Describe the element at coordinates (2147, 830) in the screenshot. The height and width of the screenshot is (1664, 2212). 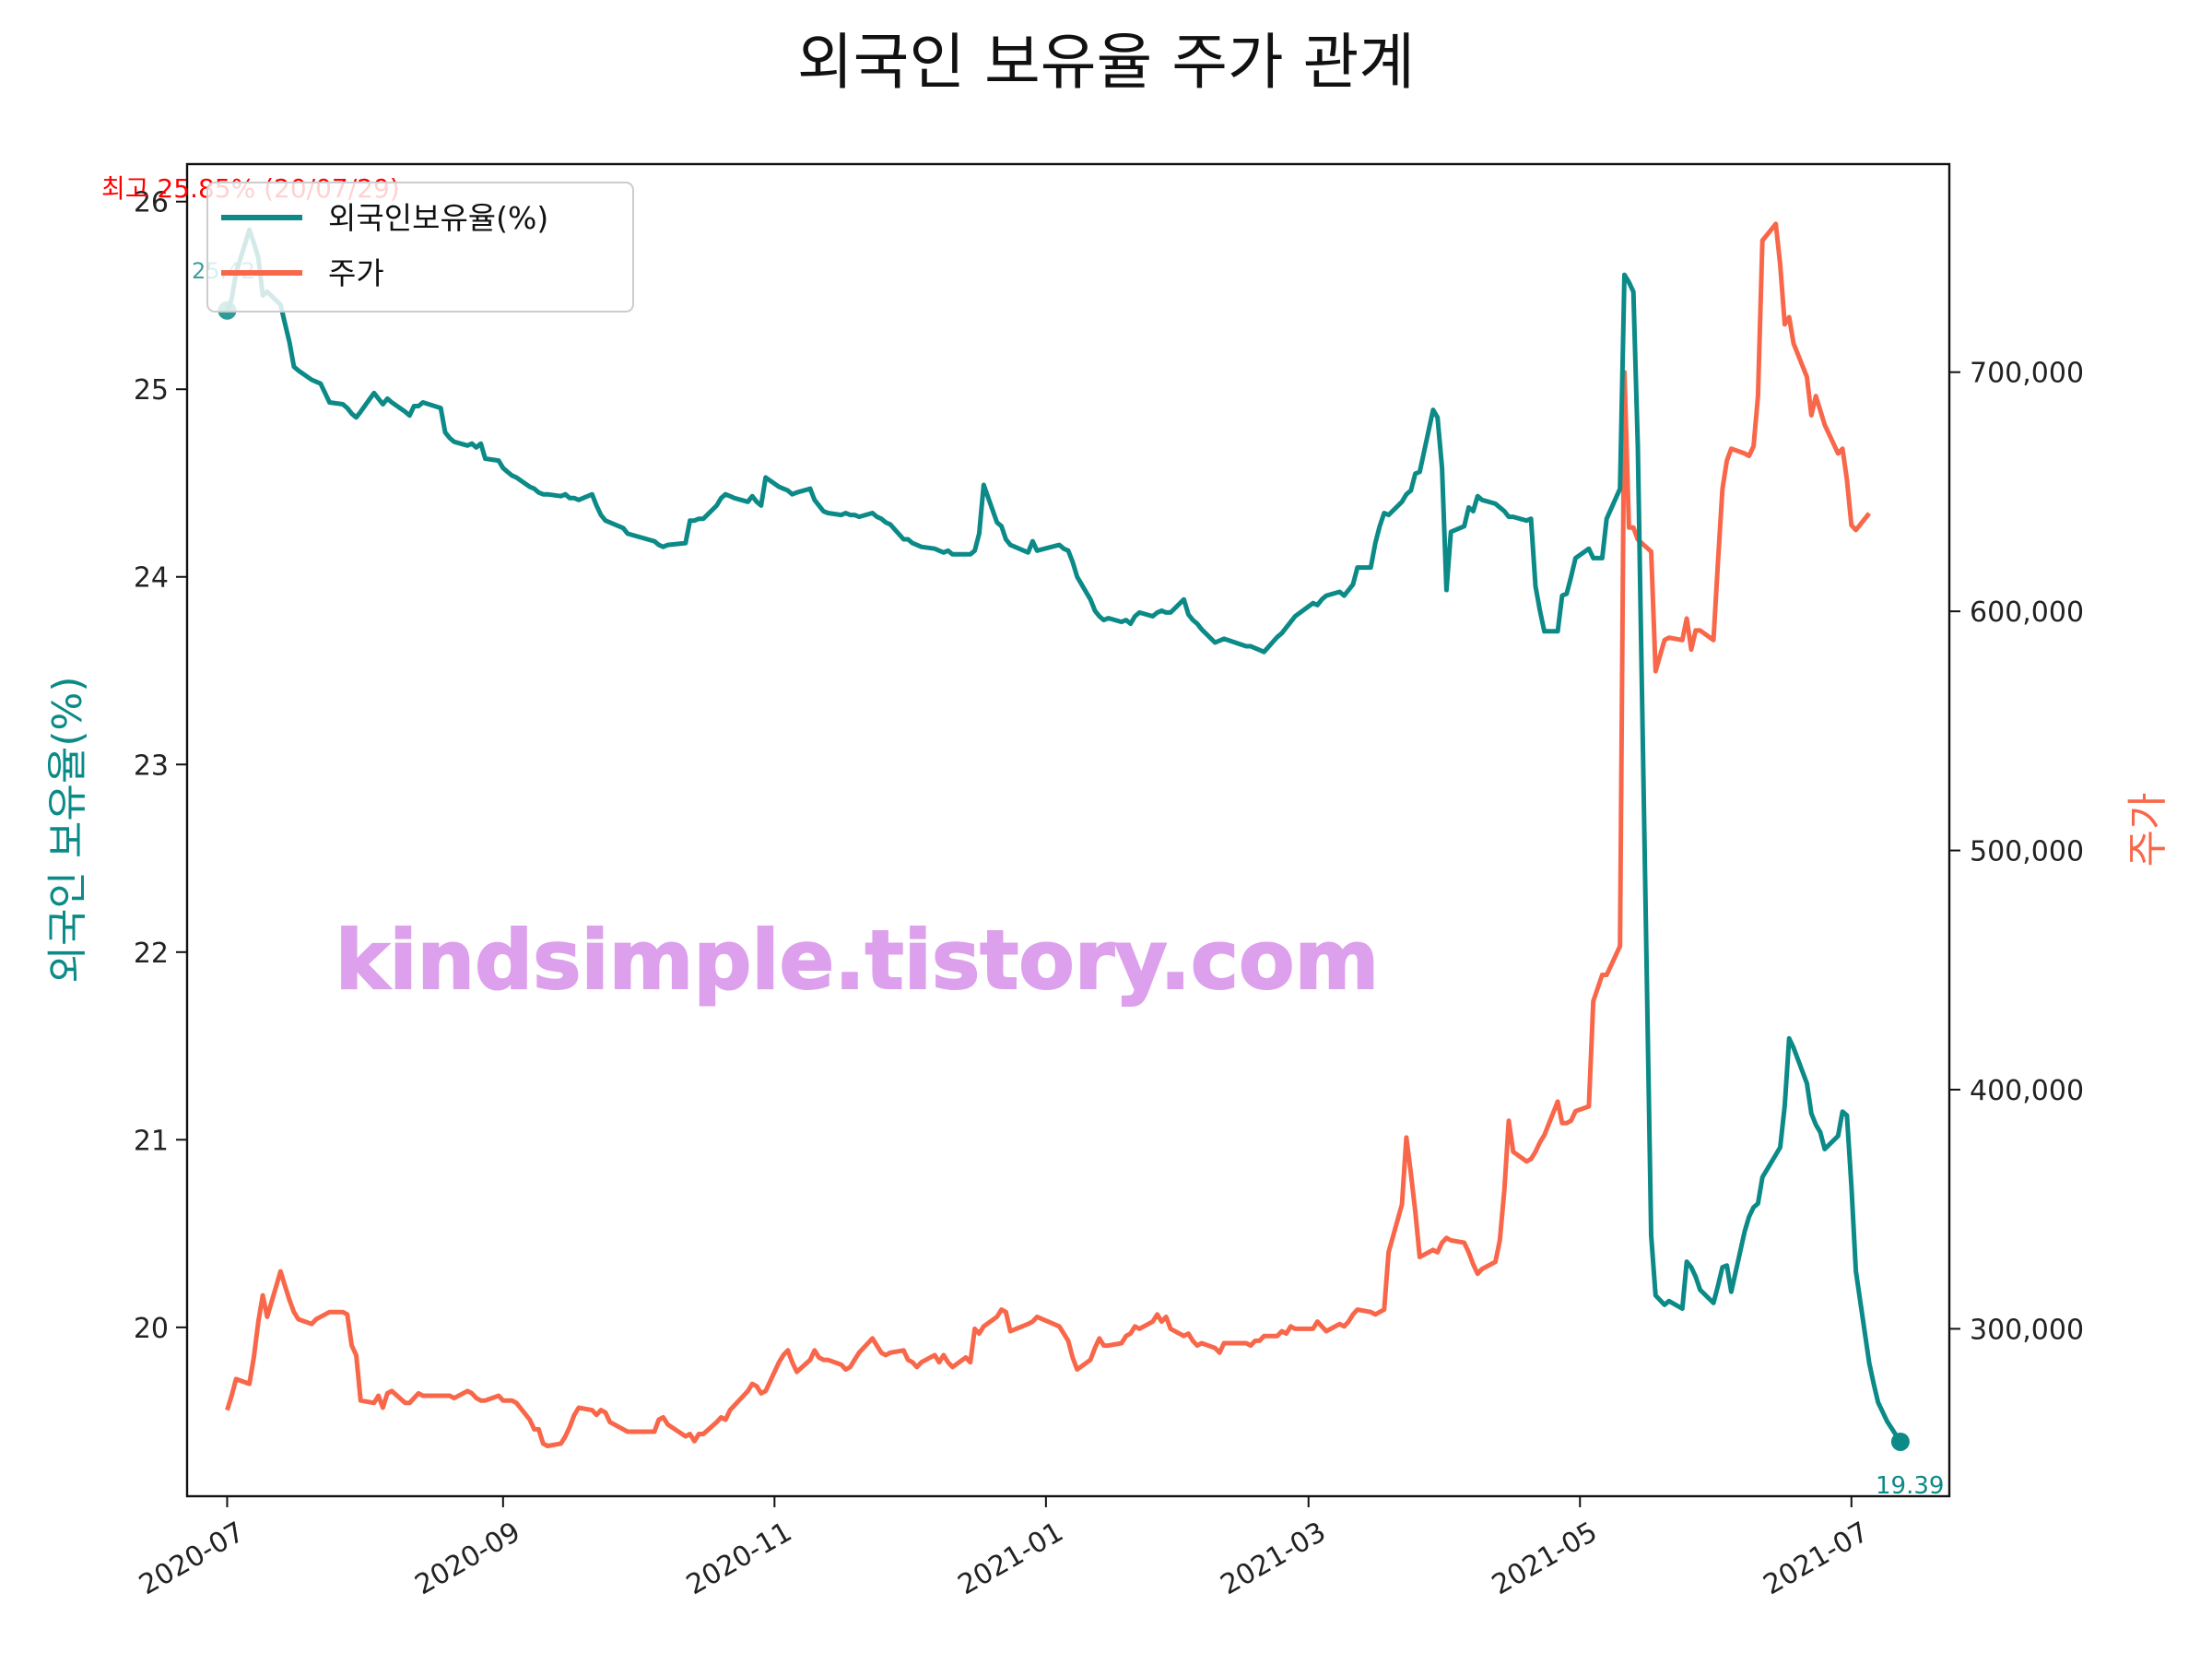
I see `right-axis-label: 주가` at that location.